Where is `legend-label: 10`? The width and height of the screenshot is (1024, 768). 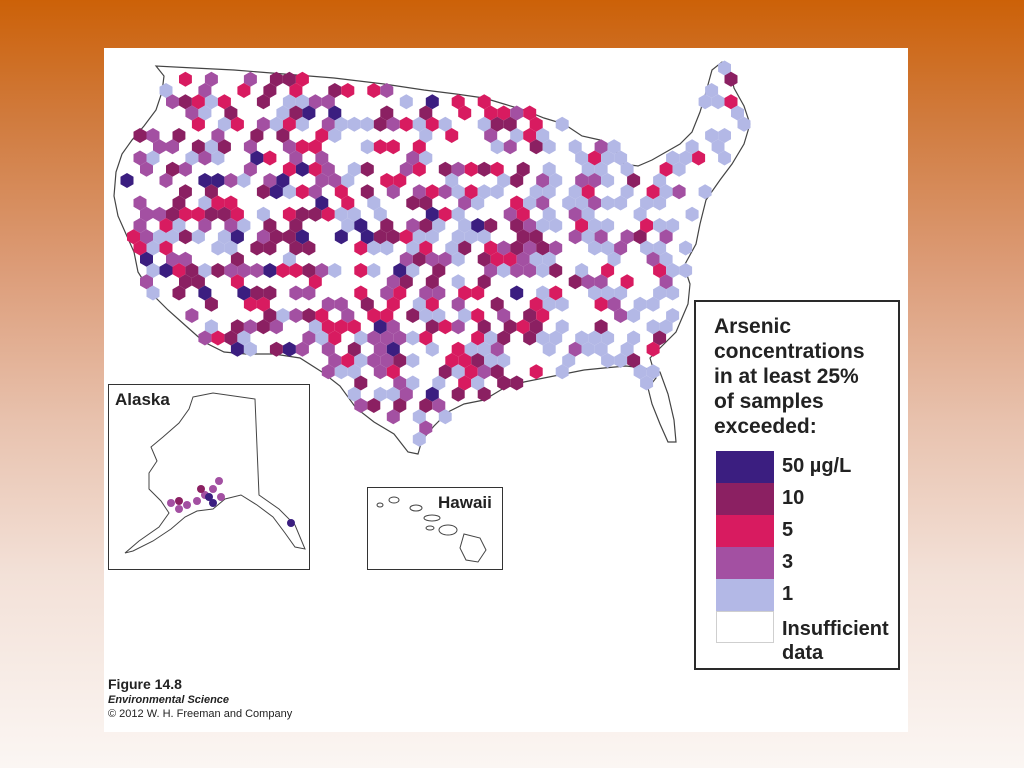 legend-label: 10 is located at coordinates (793, 498).